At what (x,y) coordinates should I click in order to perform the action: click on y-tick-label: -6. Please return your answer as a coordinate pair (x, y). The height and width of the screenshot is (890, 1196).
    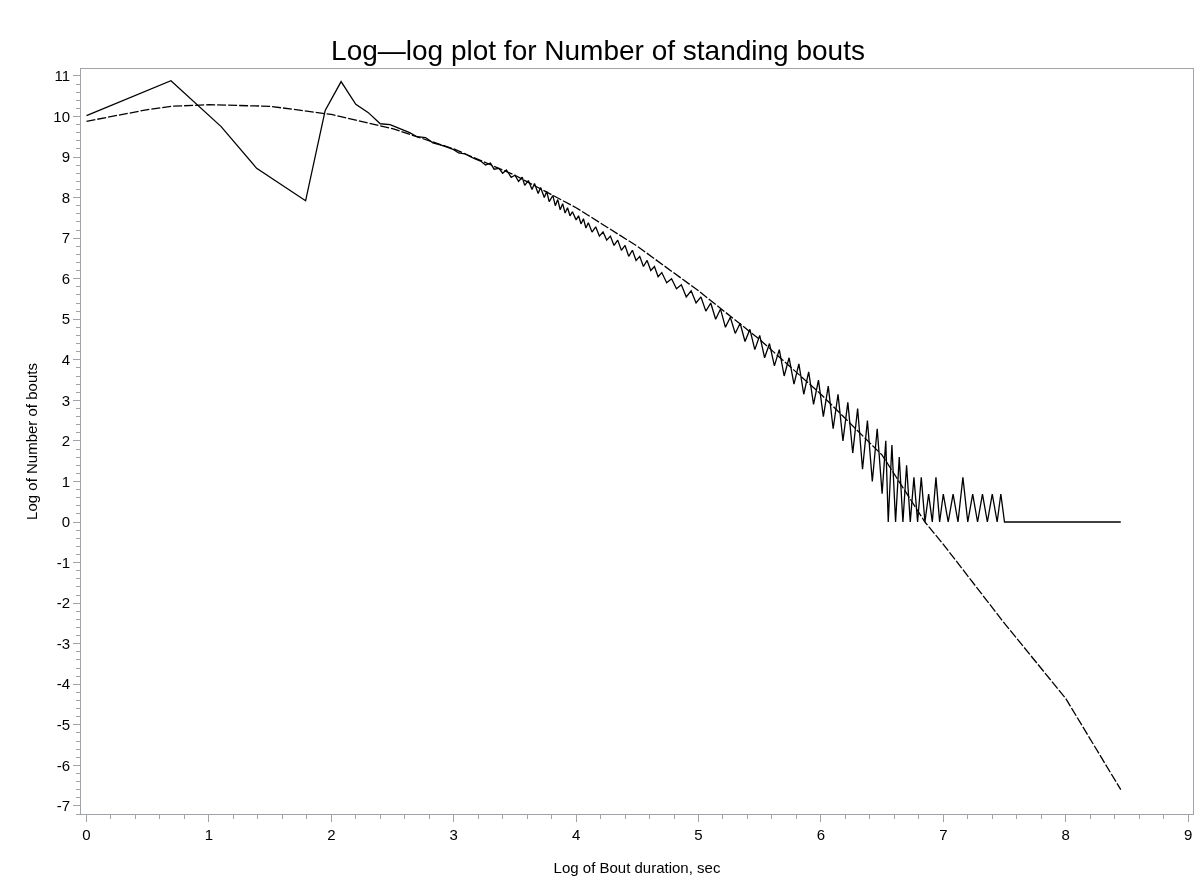
    Looking at the image, I should click on (63, 765).